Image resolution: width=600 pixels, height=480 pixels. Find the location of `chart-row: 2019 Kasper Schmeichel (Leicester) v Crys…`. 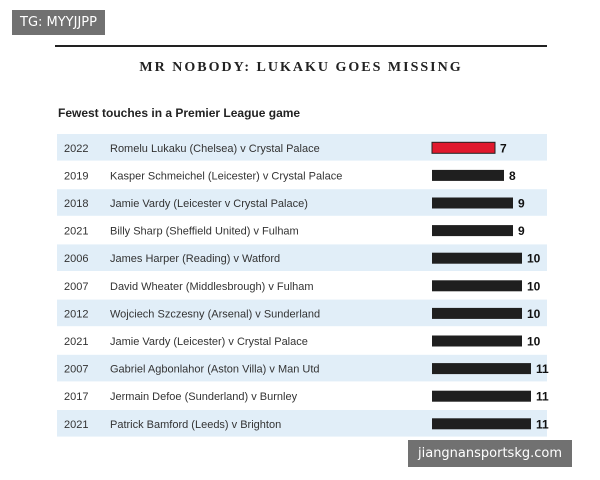

chart-row: 2019 Kasper Schmeichel (Leicester) v Crys… is located at coordinates (302, 175).